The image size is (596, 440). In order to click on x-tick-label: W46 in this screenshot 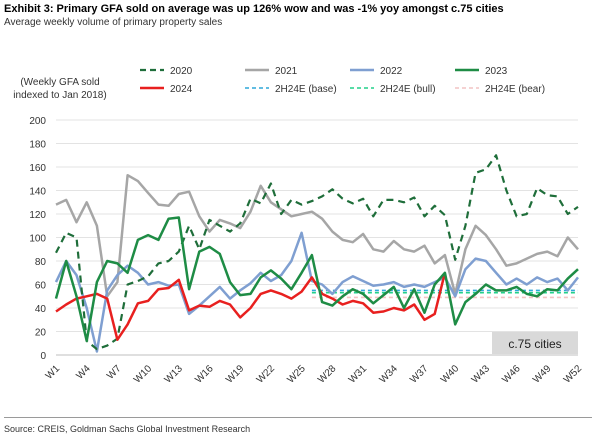, I will do `click(511, 374)`.